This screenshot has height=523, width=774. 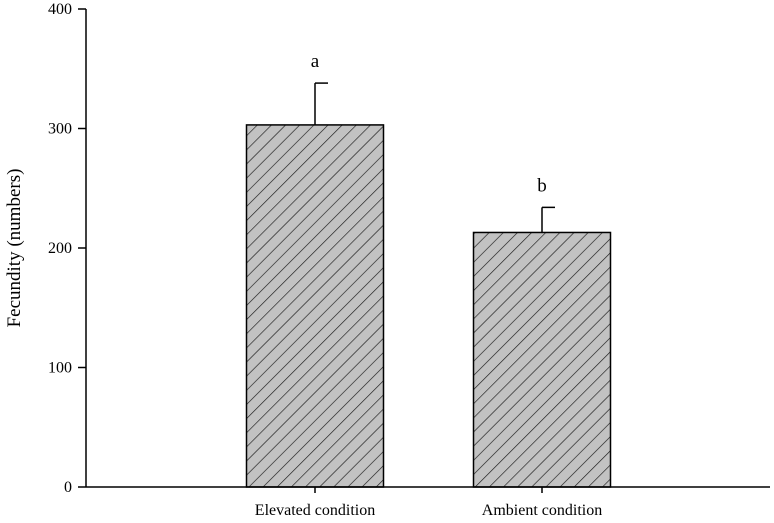 I want to click on error-bars-layer, so click(x=434, y=157).